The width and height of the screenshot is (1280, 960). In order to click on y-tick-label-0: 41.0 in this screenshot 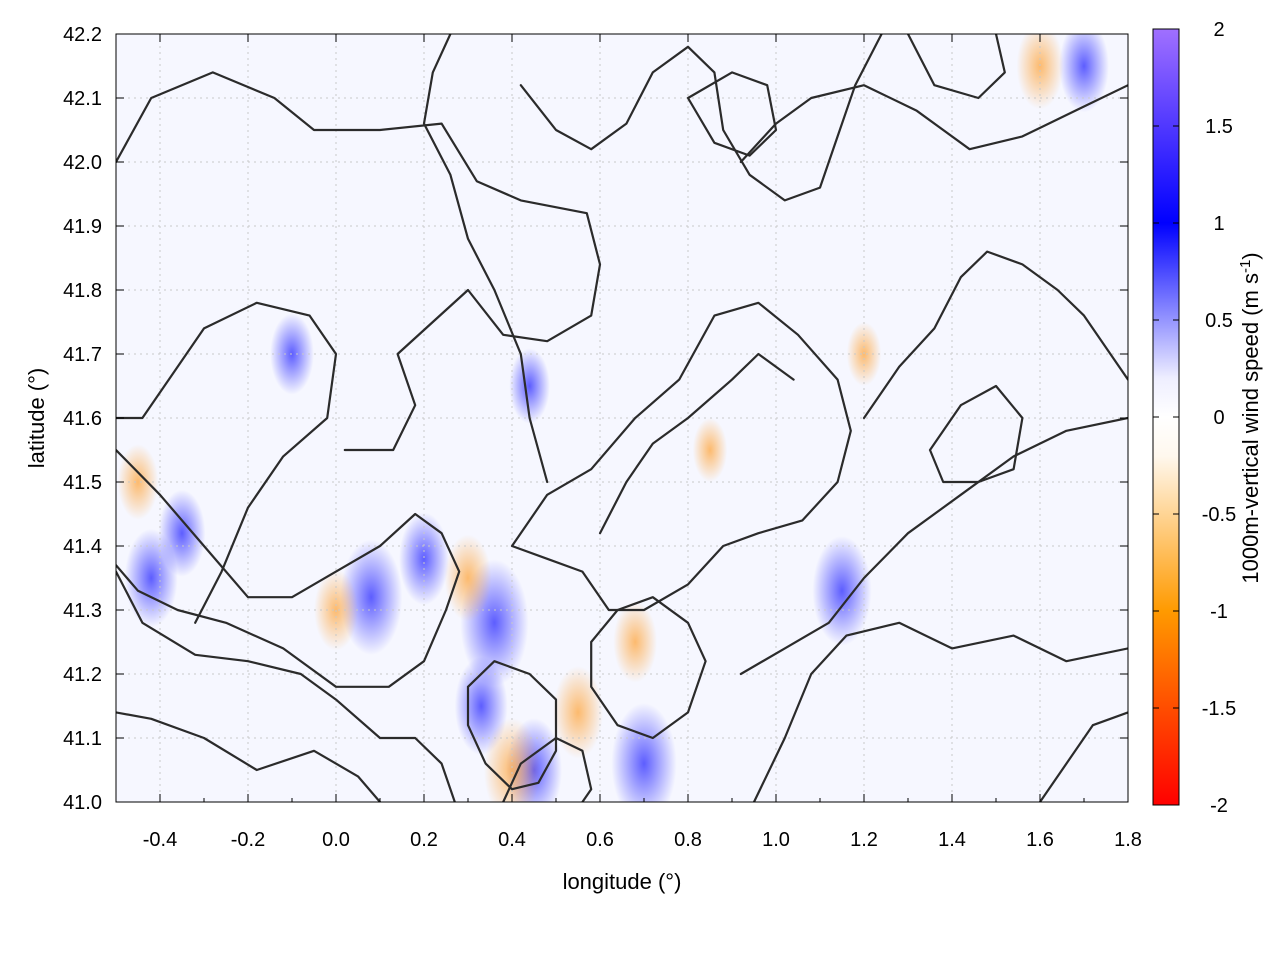, I will do `click(82, 803)`.